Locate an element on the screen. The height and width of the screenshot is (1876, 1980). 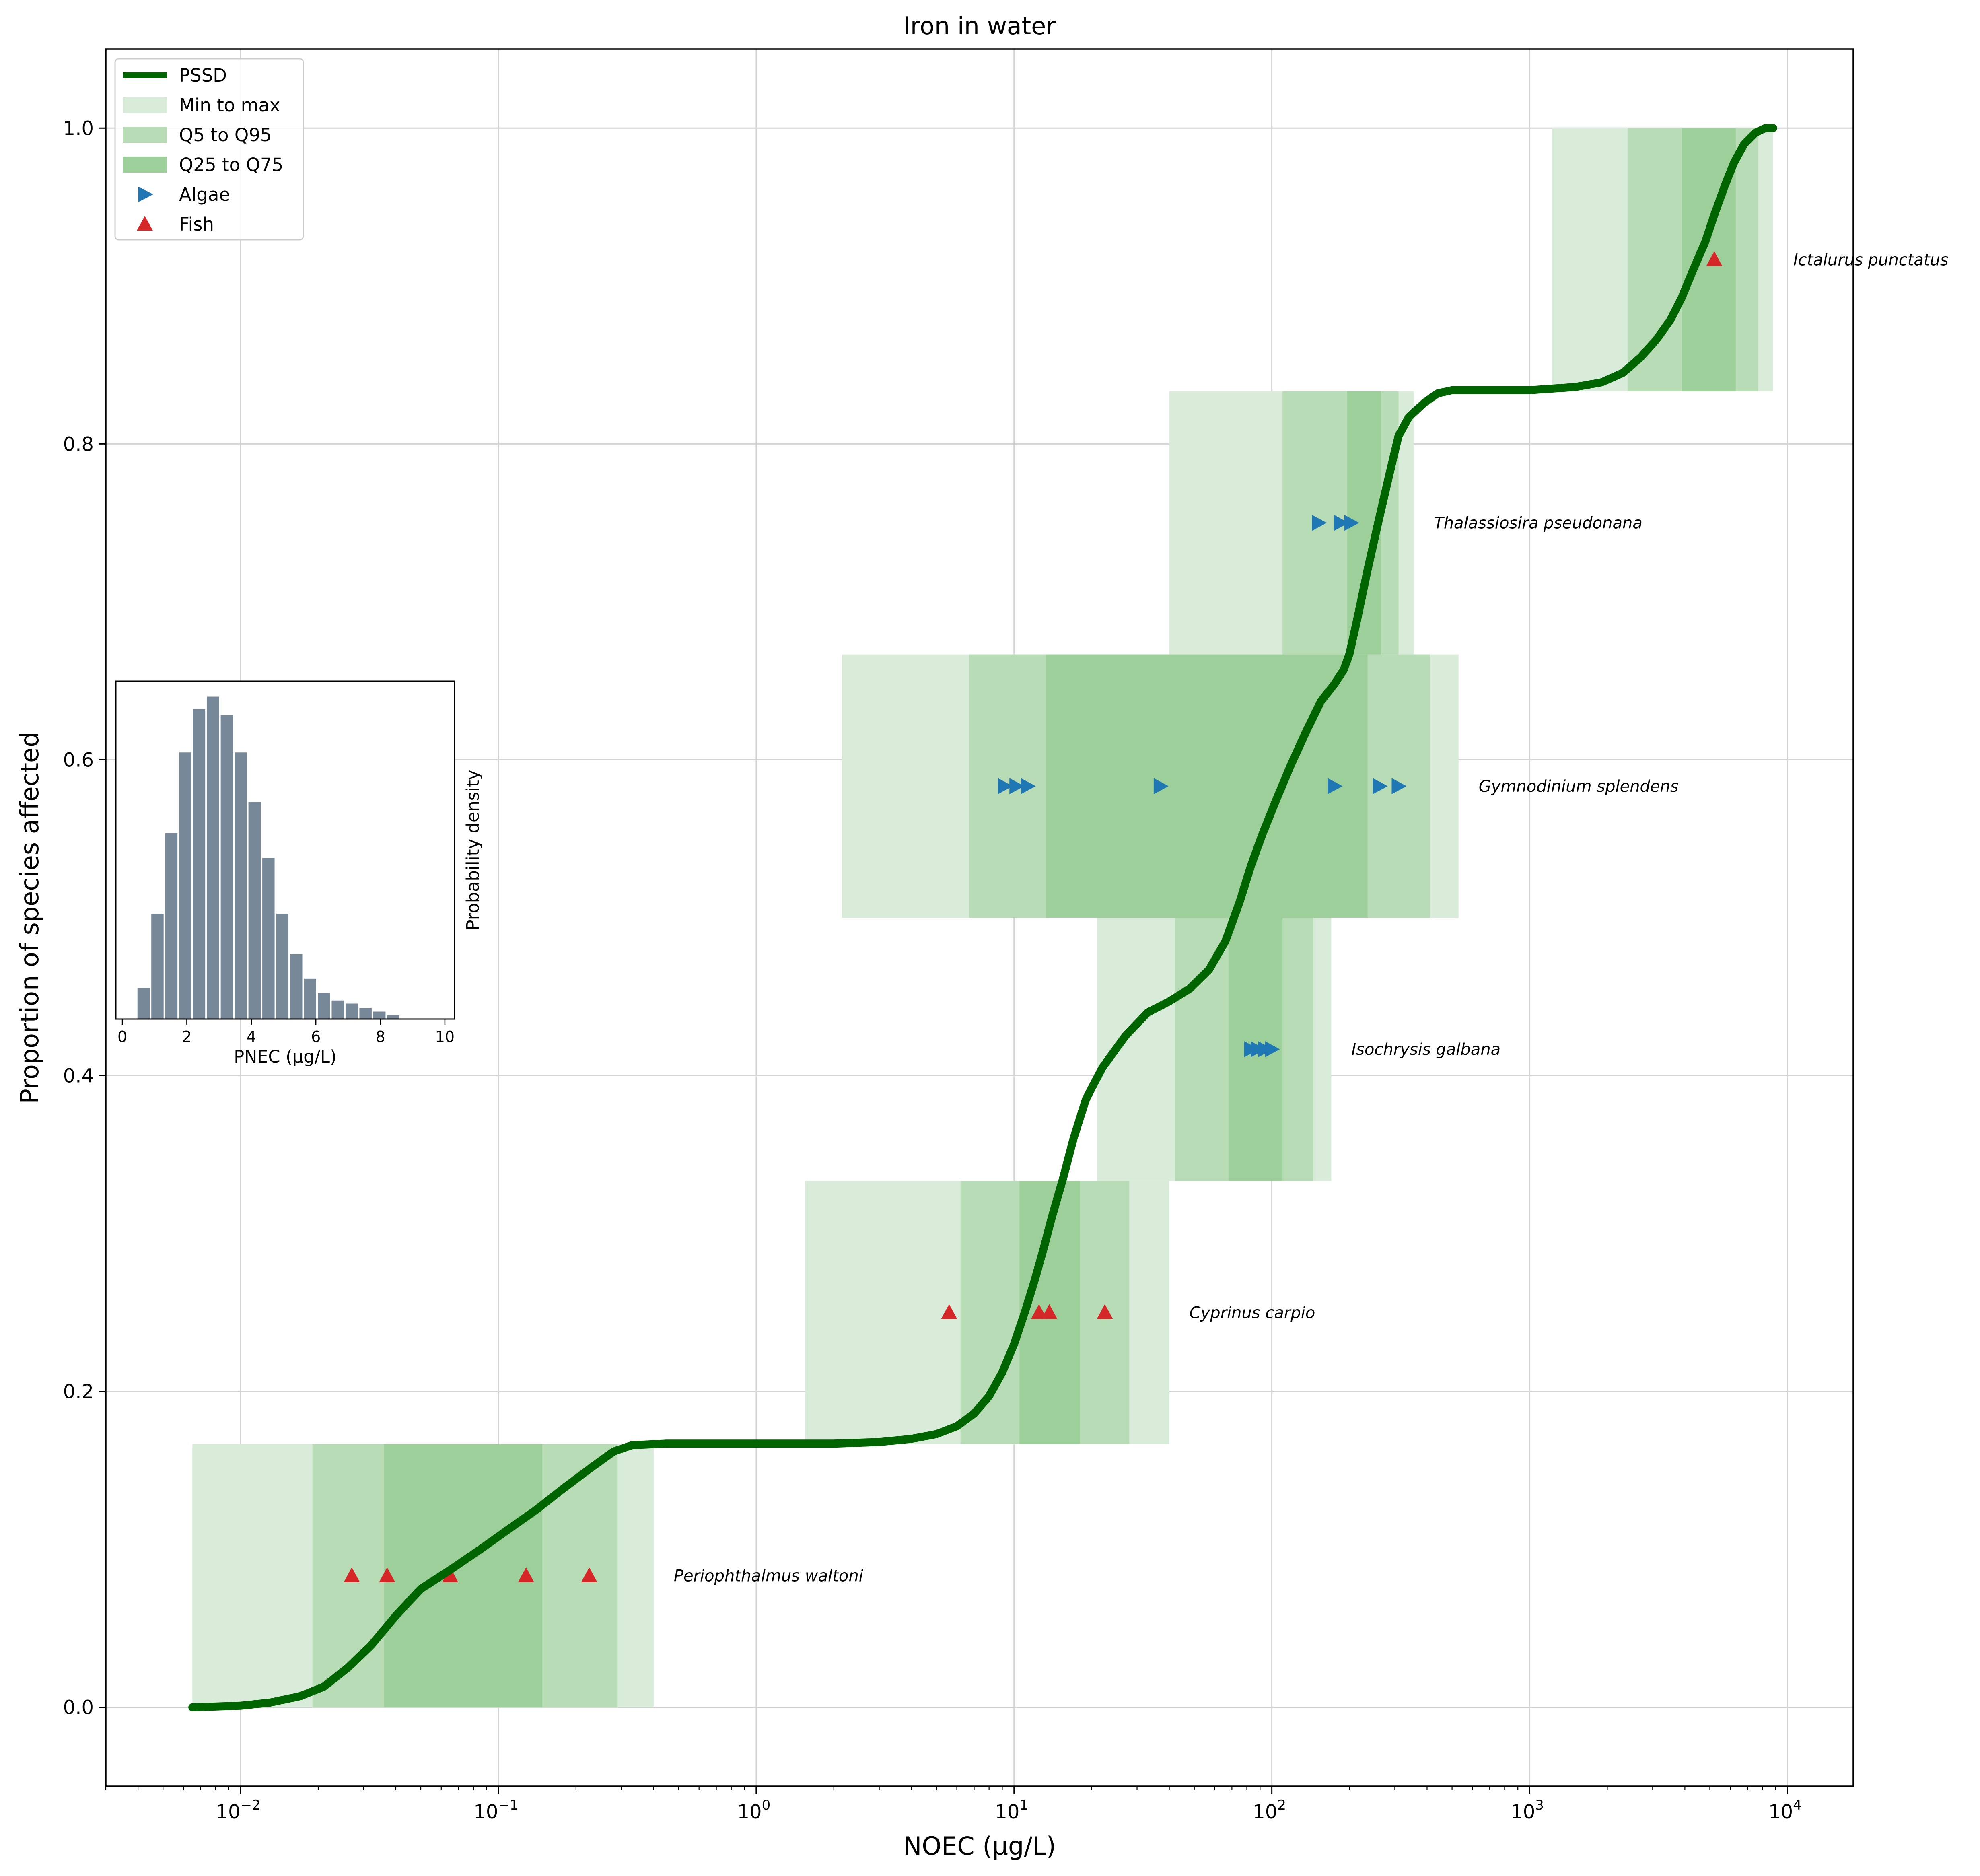
y-tick-label: 0.8 is located at coordinates (78, 444).